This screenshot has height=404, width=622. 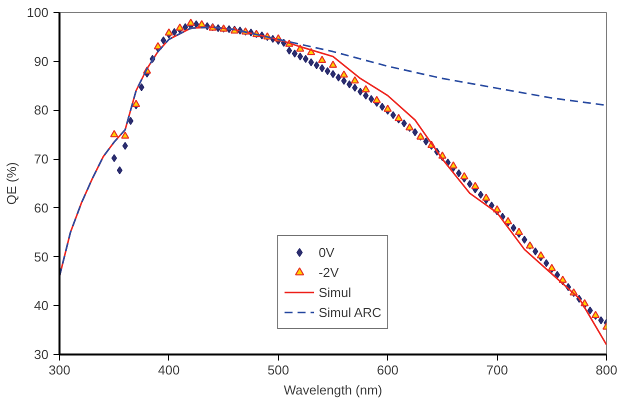 What do you see at coordinates (37, 12) in the screenshot?
I see `y-tick-label: 100` at bounding box center [37, 12].